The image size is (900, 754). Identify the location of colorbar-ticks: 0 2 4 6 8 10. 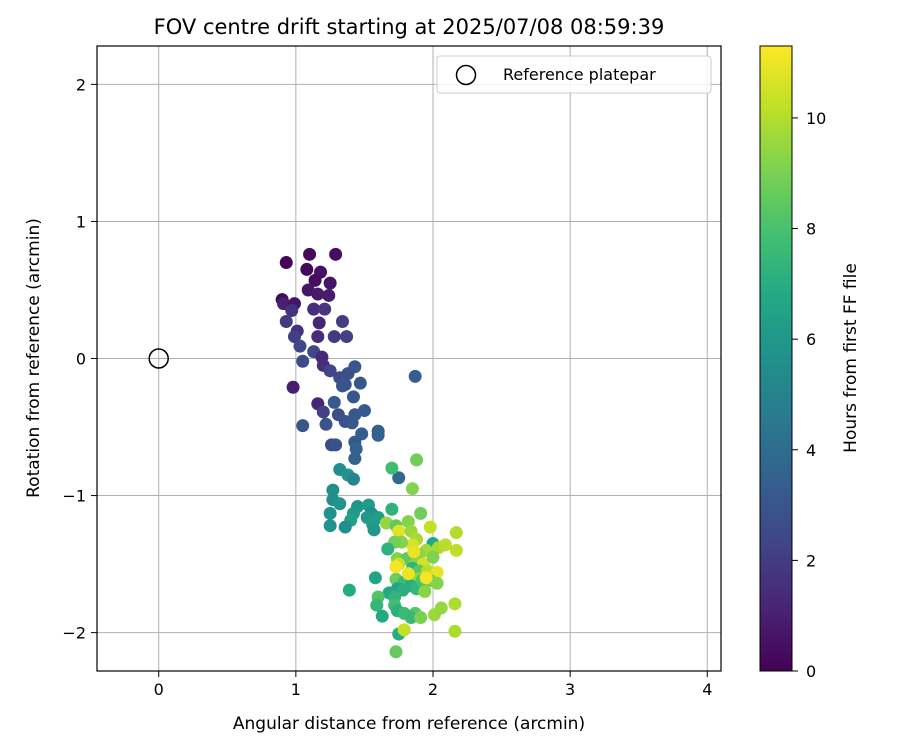
(809, 395).